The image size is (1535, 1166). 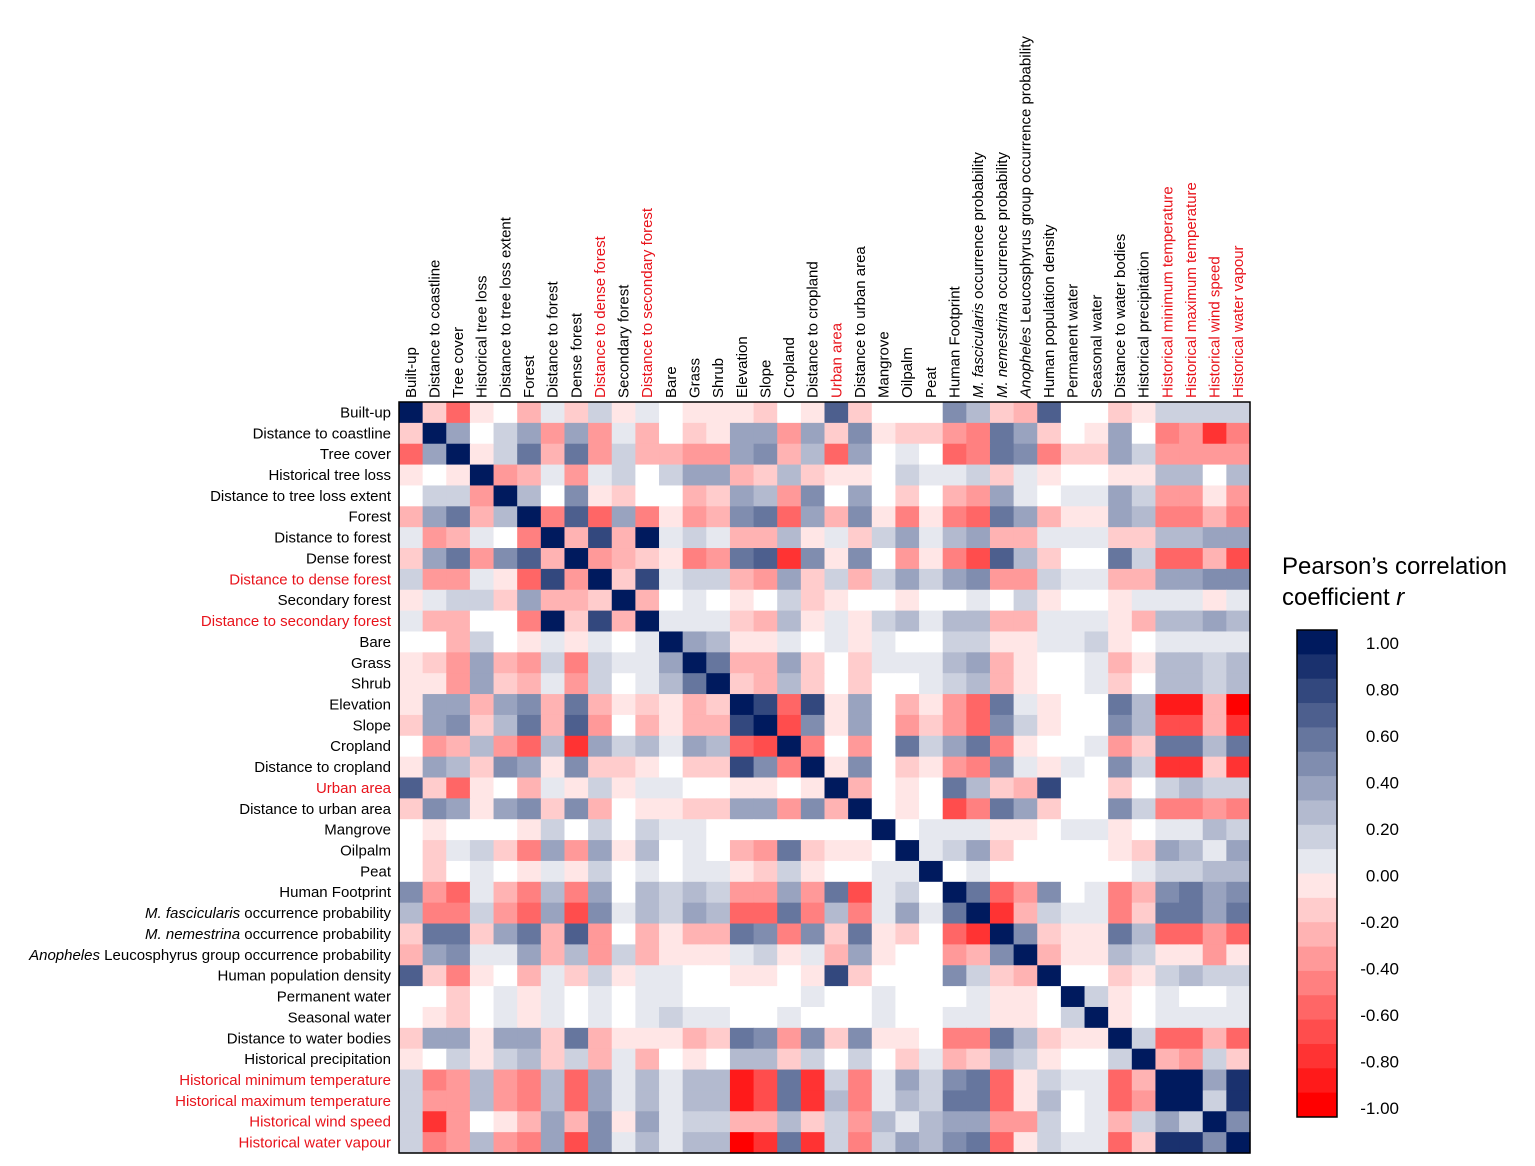 I want to click on row-label: Seasonal water, so click(x=339, y=1017).